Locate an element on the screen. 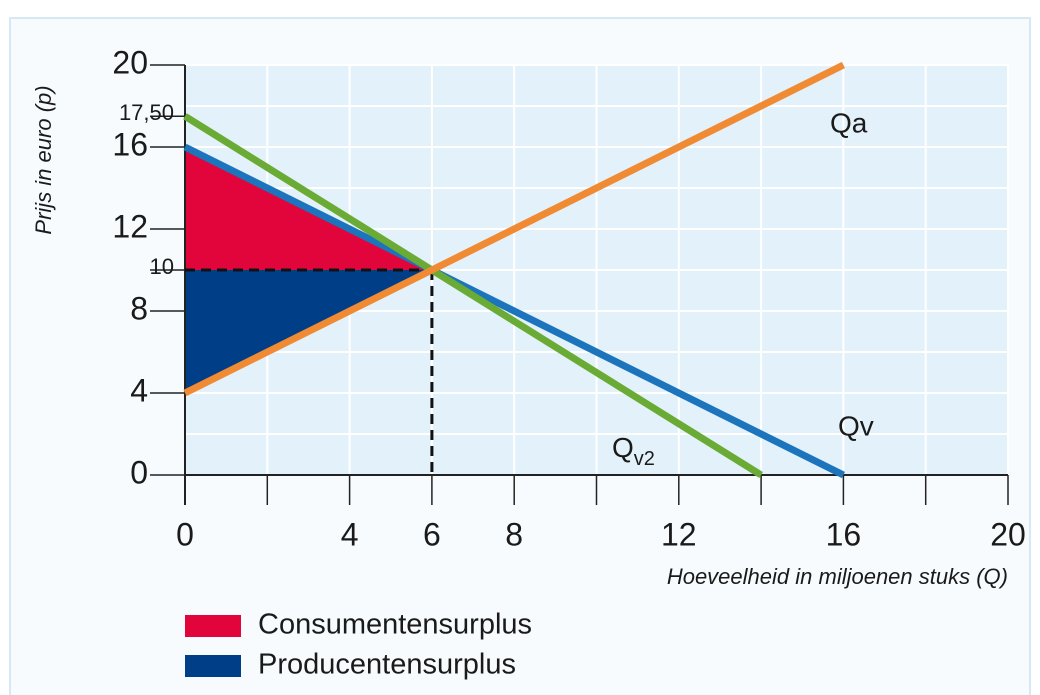  x-tick-label: 16 is located at coordinates (844, 534).